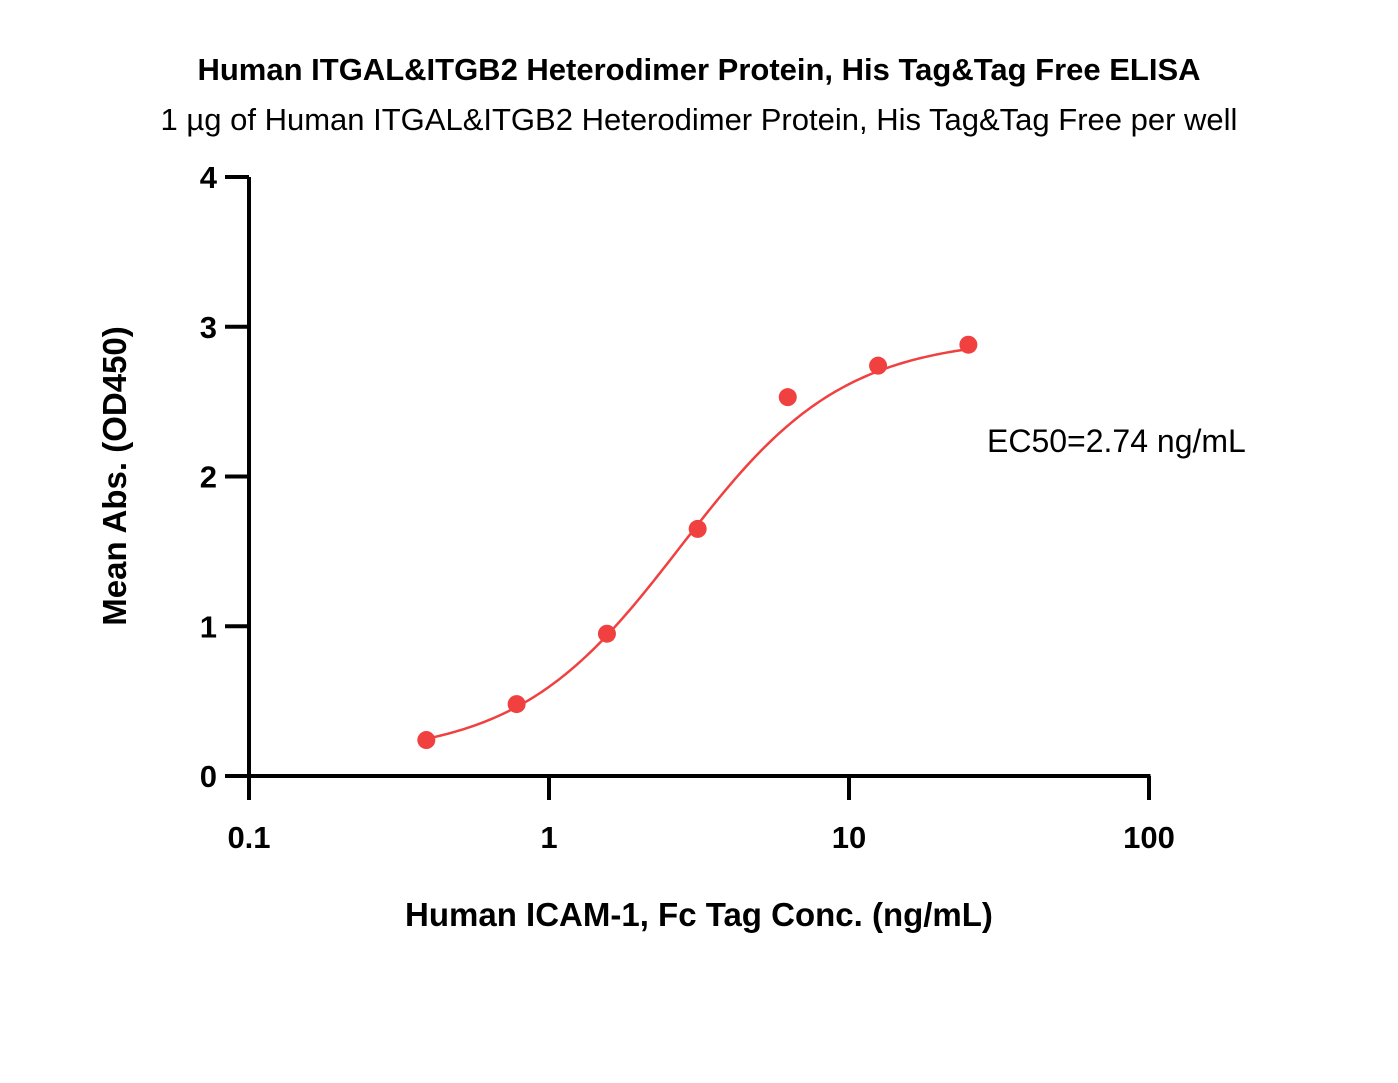 The image size is (1398, 1083). I want to click on x-tick-label: 100, so click(1149, 837).